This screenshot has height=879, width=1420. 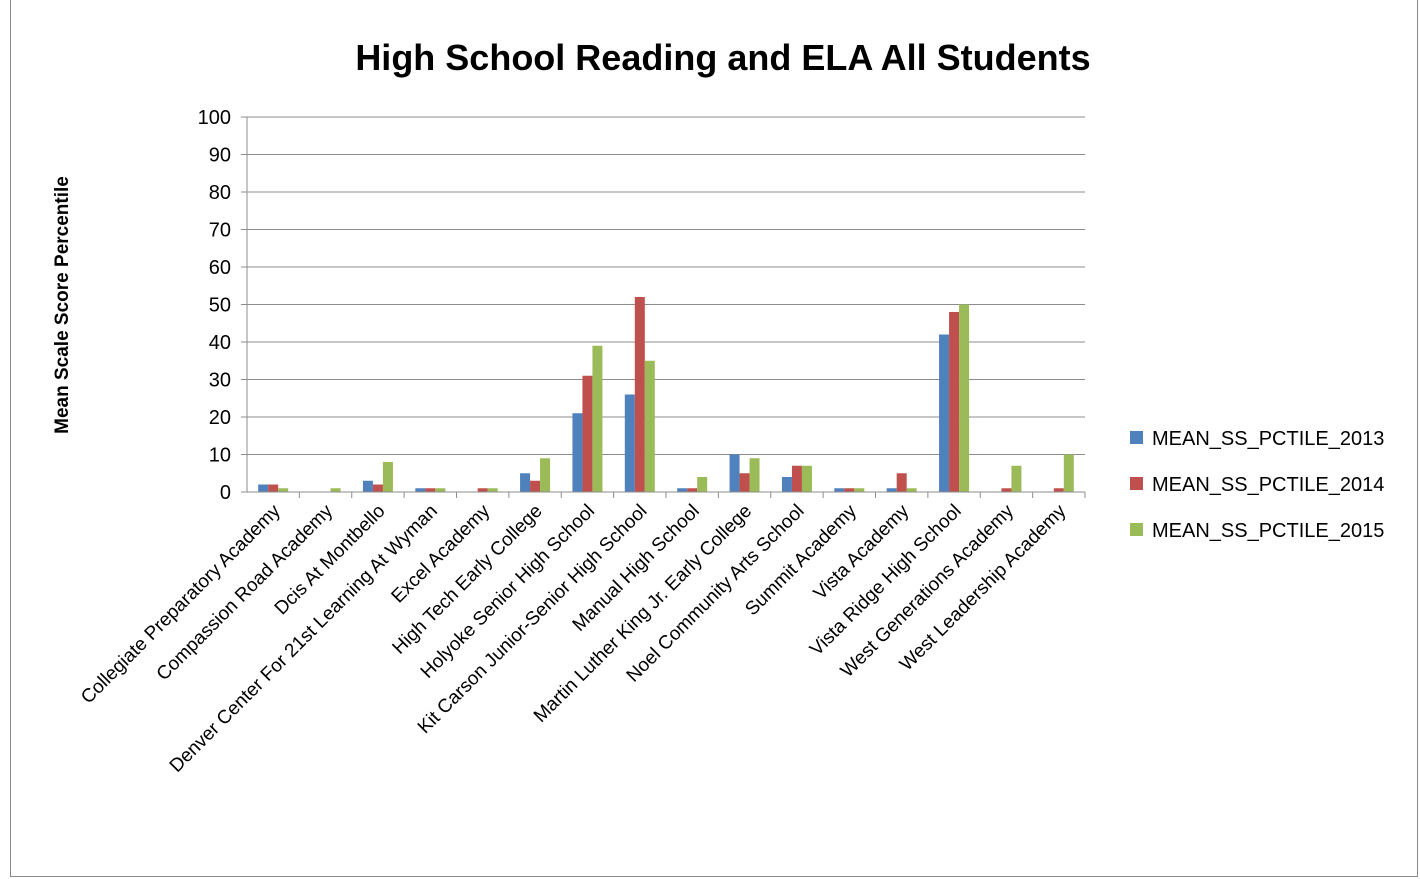 I want to click on chart-title: High School Reading and ELA All Students, so click(x=722, y=57).